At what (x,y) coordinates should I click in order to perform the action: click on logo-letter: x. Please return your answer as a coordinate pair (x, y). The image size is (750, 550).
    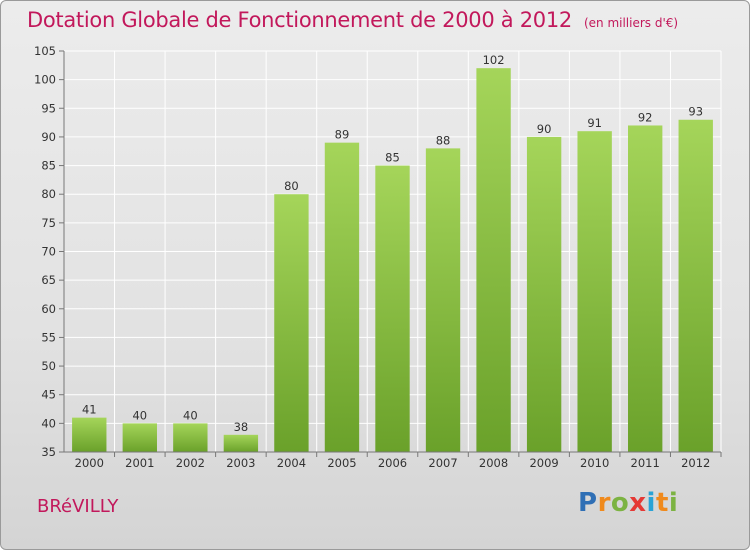
    Looking at the image, I should click on (638, 503).